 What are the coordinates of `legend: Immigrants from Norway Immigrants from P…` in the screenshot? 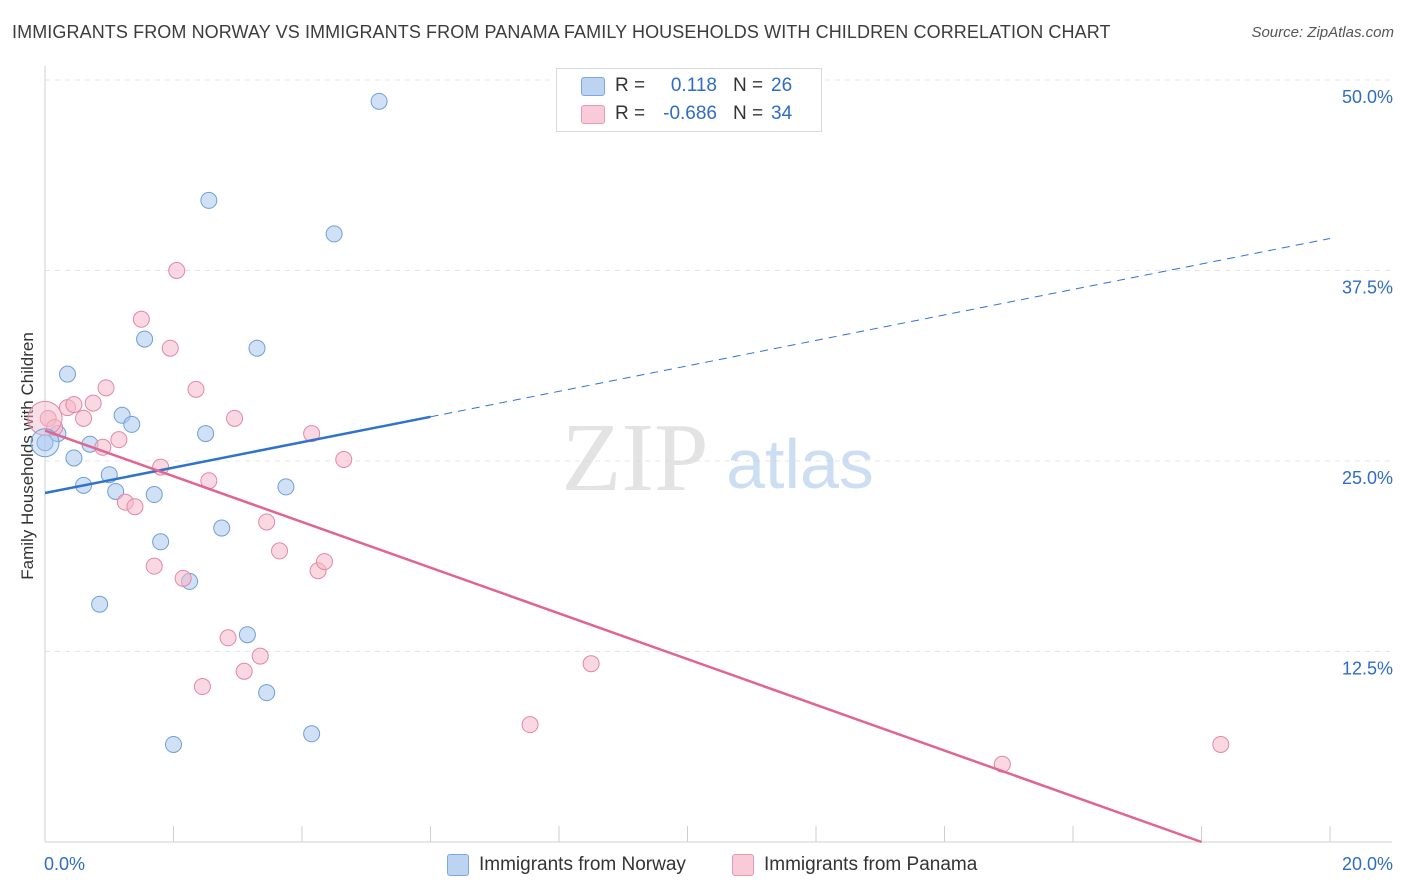 It's located at (703, 865).